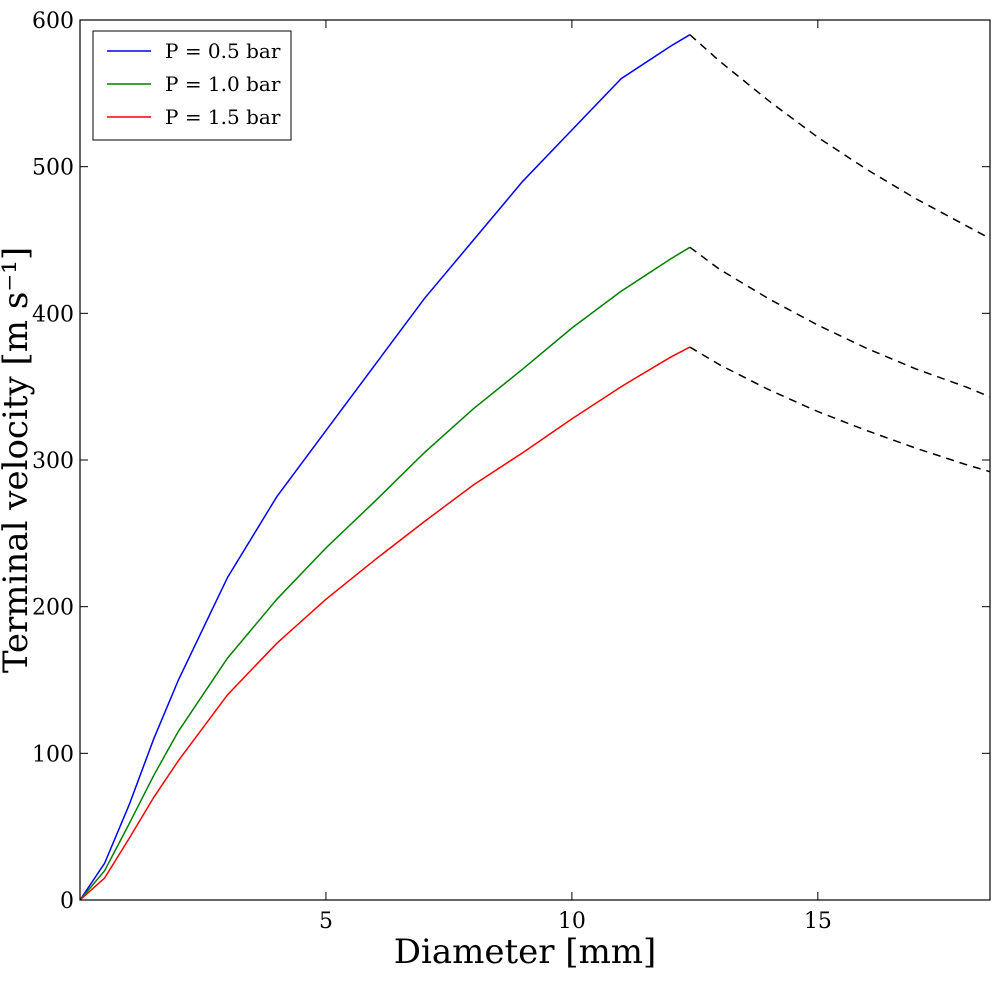 The height and width of the screenshot is (1000, 1000). What do you see at coordinates (53, 754) in the screenshot?
I see `y-tick-label: 100` at bounding box center [53, 754].